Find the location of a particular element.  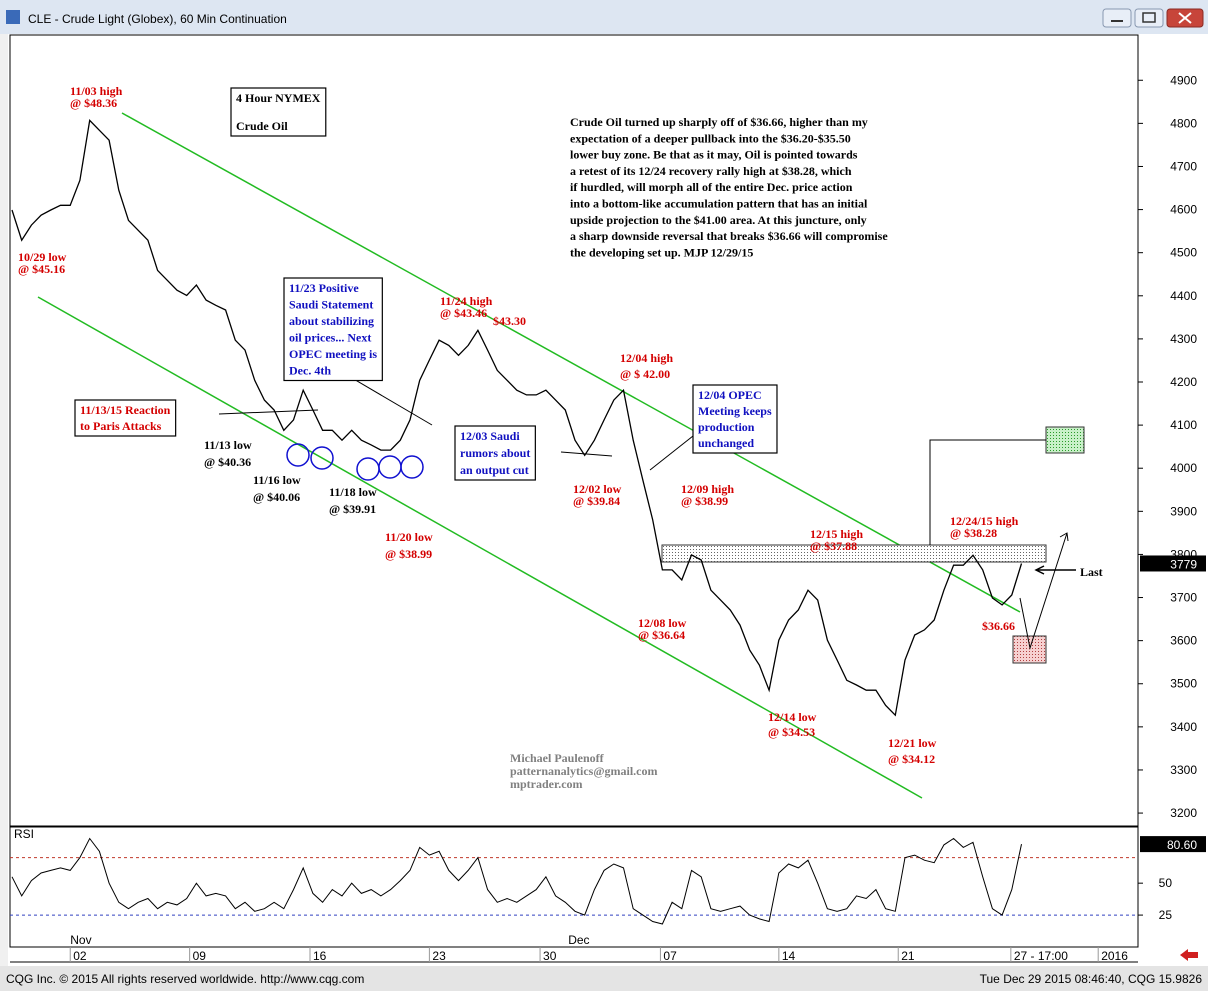

annotation: Last is located at coordinates (1091, 572).